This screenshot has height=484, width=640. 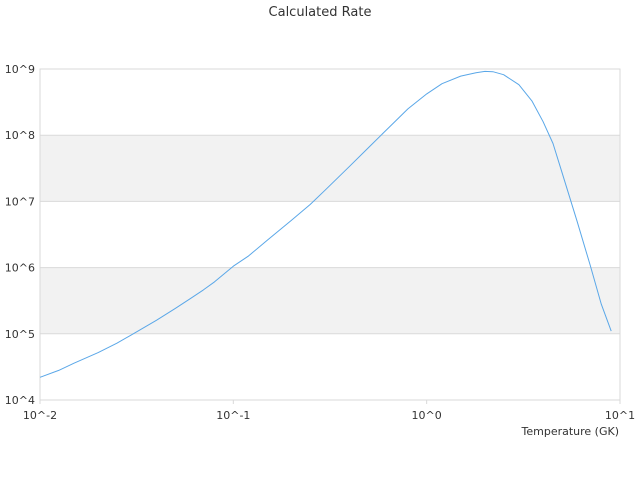 I want to click on x-tick-label: 10^0, so click(x=427, y=415).